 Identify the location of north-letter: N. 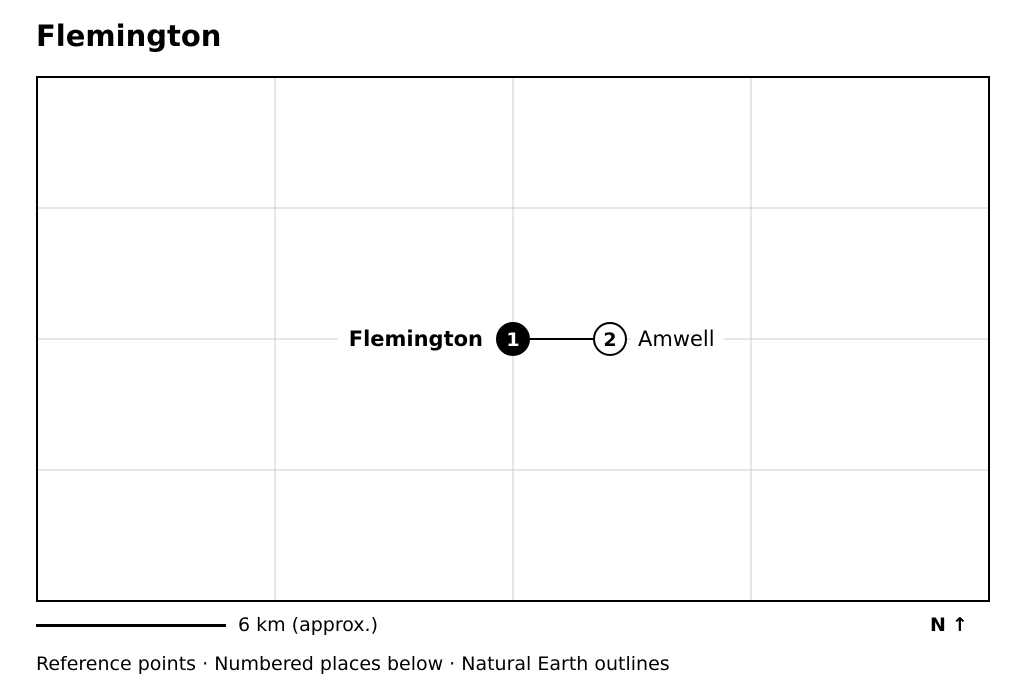
(938, 625).